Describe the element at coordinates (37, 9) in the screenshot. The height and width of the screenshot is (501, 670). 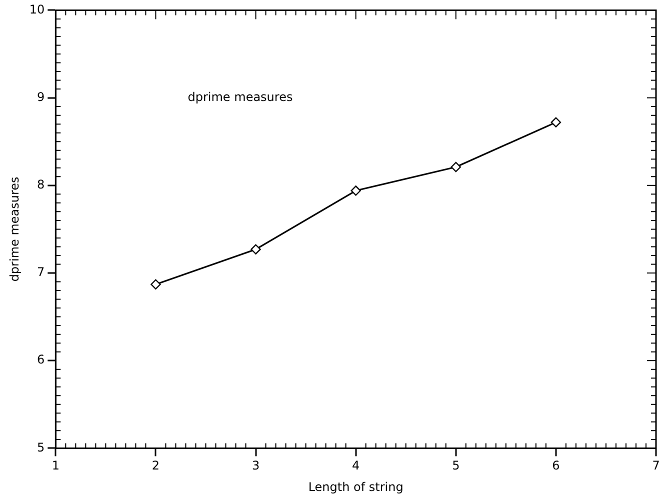
I see `y-tick-label: 10` at that location.